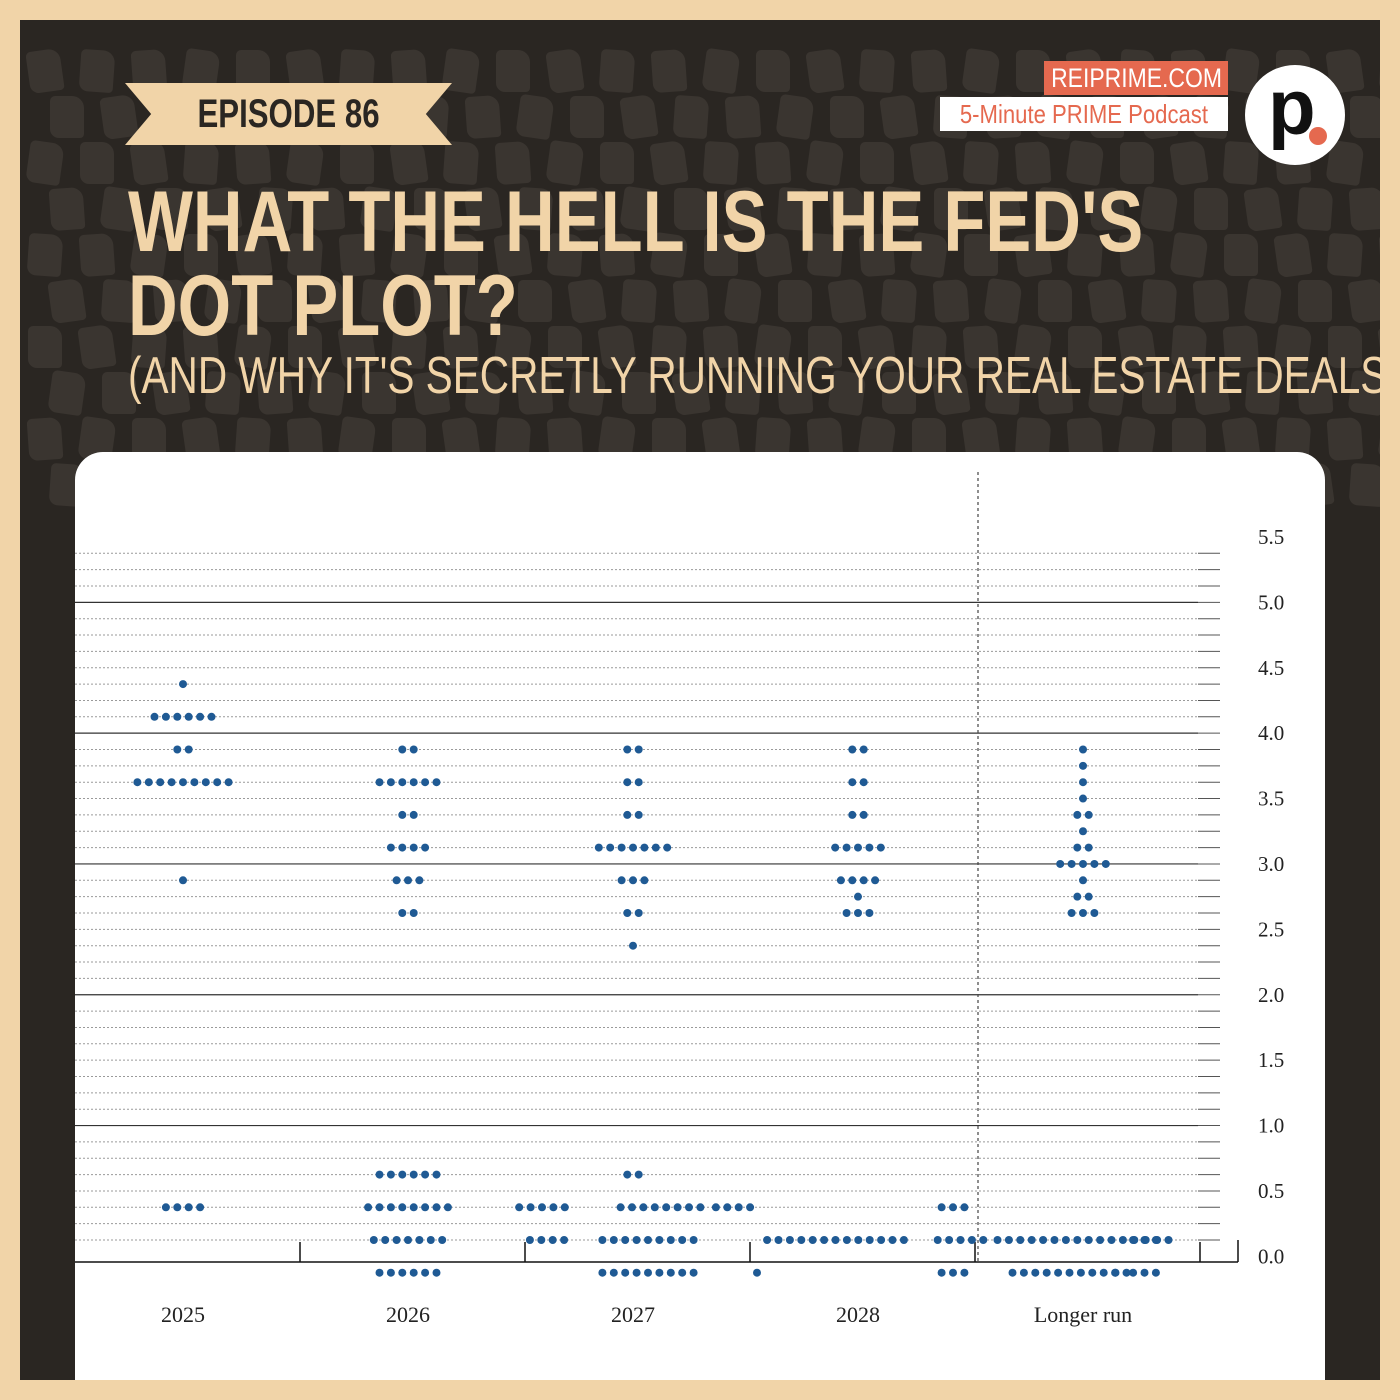 Image resolution: width=1400 pixels, height=1400 pixels. What do you see at coordinates (408, 1314) in the screenshot?
I see `x-category-label: 2026` at bounding box center [408, 1314].